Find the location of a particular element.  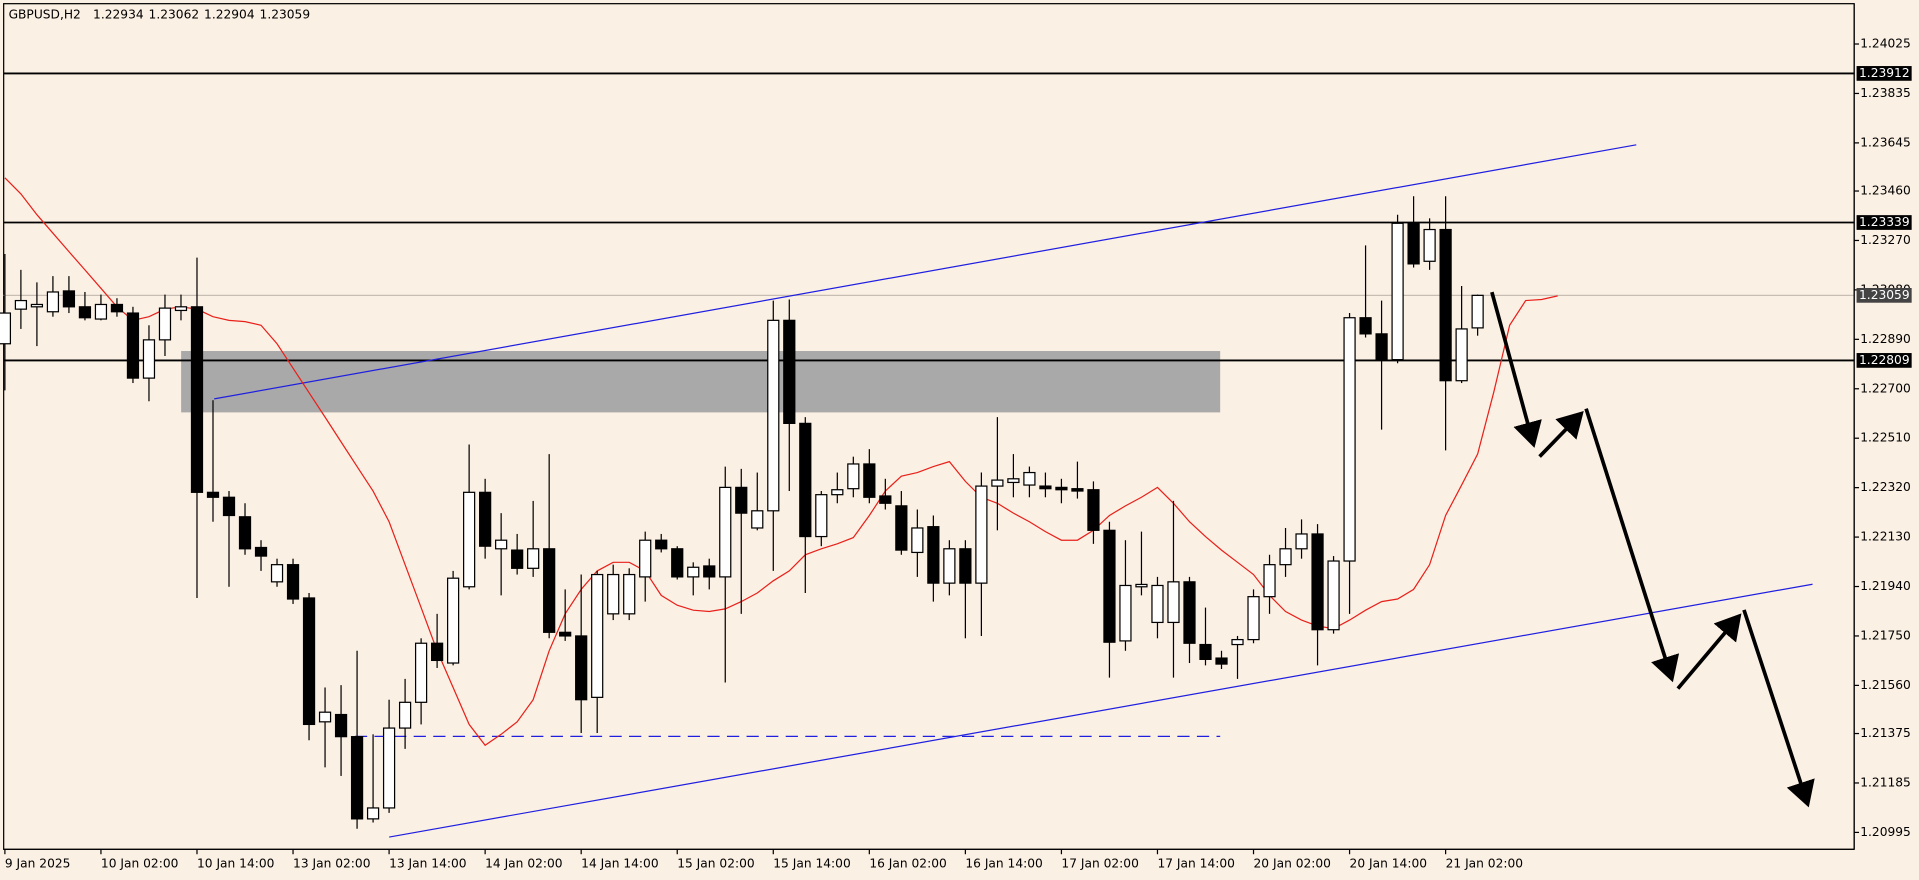

x-tick-label: 20 Jan 02:00 is located at coordinates (1292, 864).